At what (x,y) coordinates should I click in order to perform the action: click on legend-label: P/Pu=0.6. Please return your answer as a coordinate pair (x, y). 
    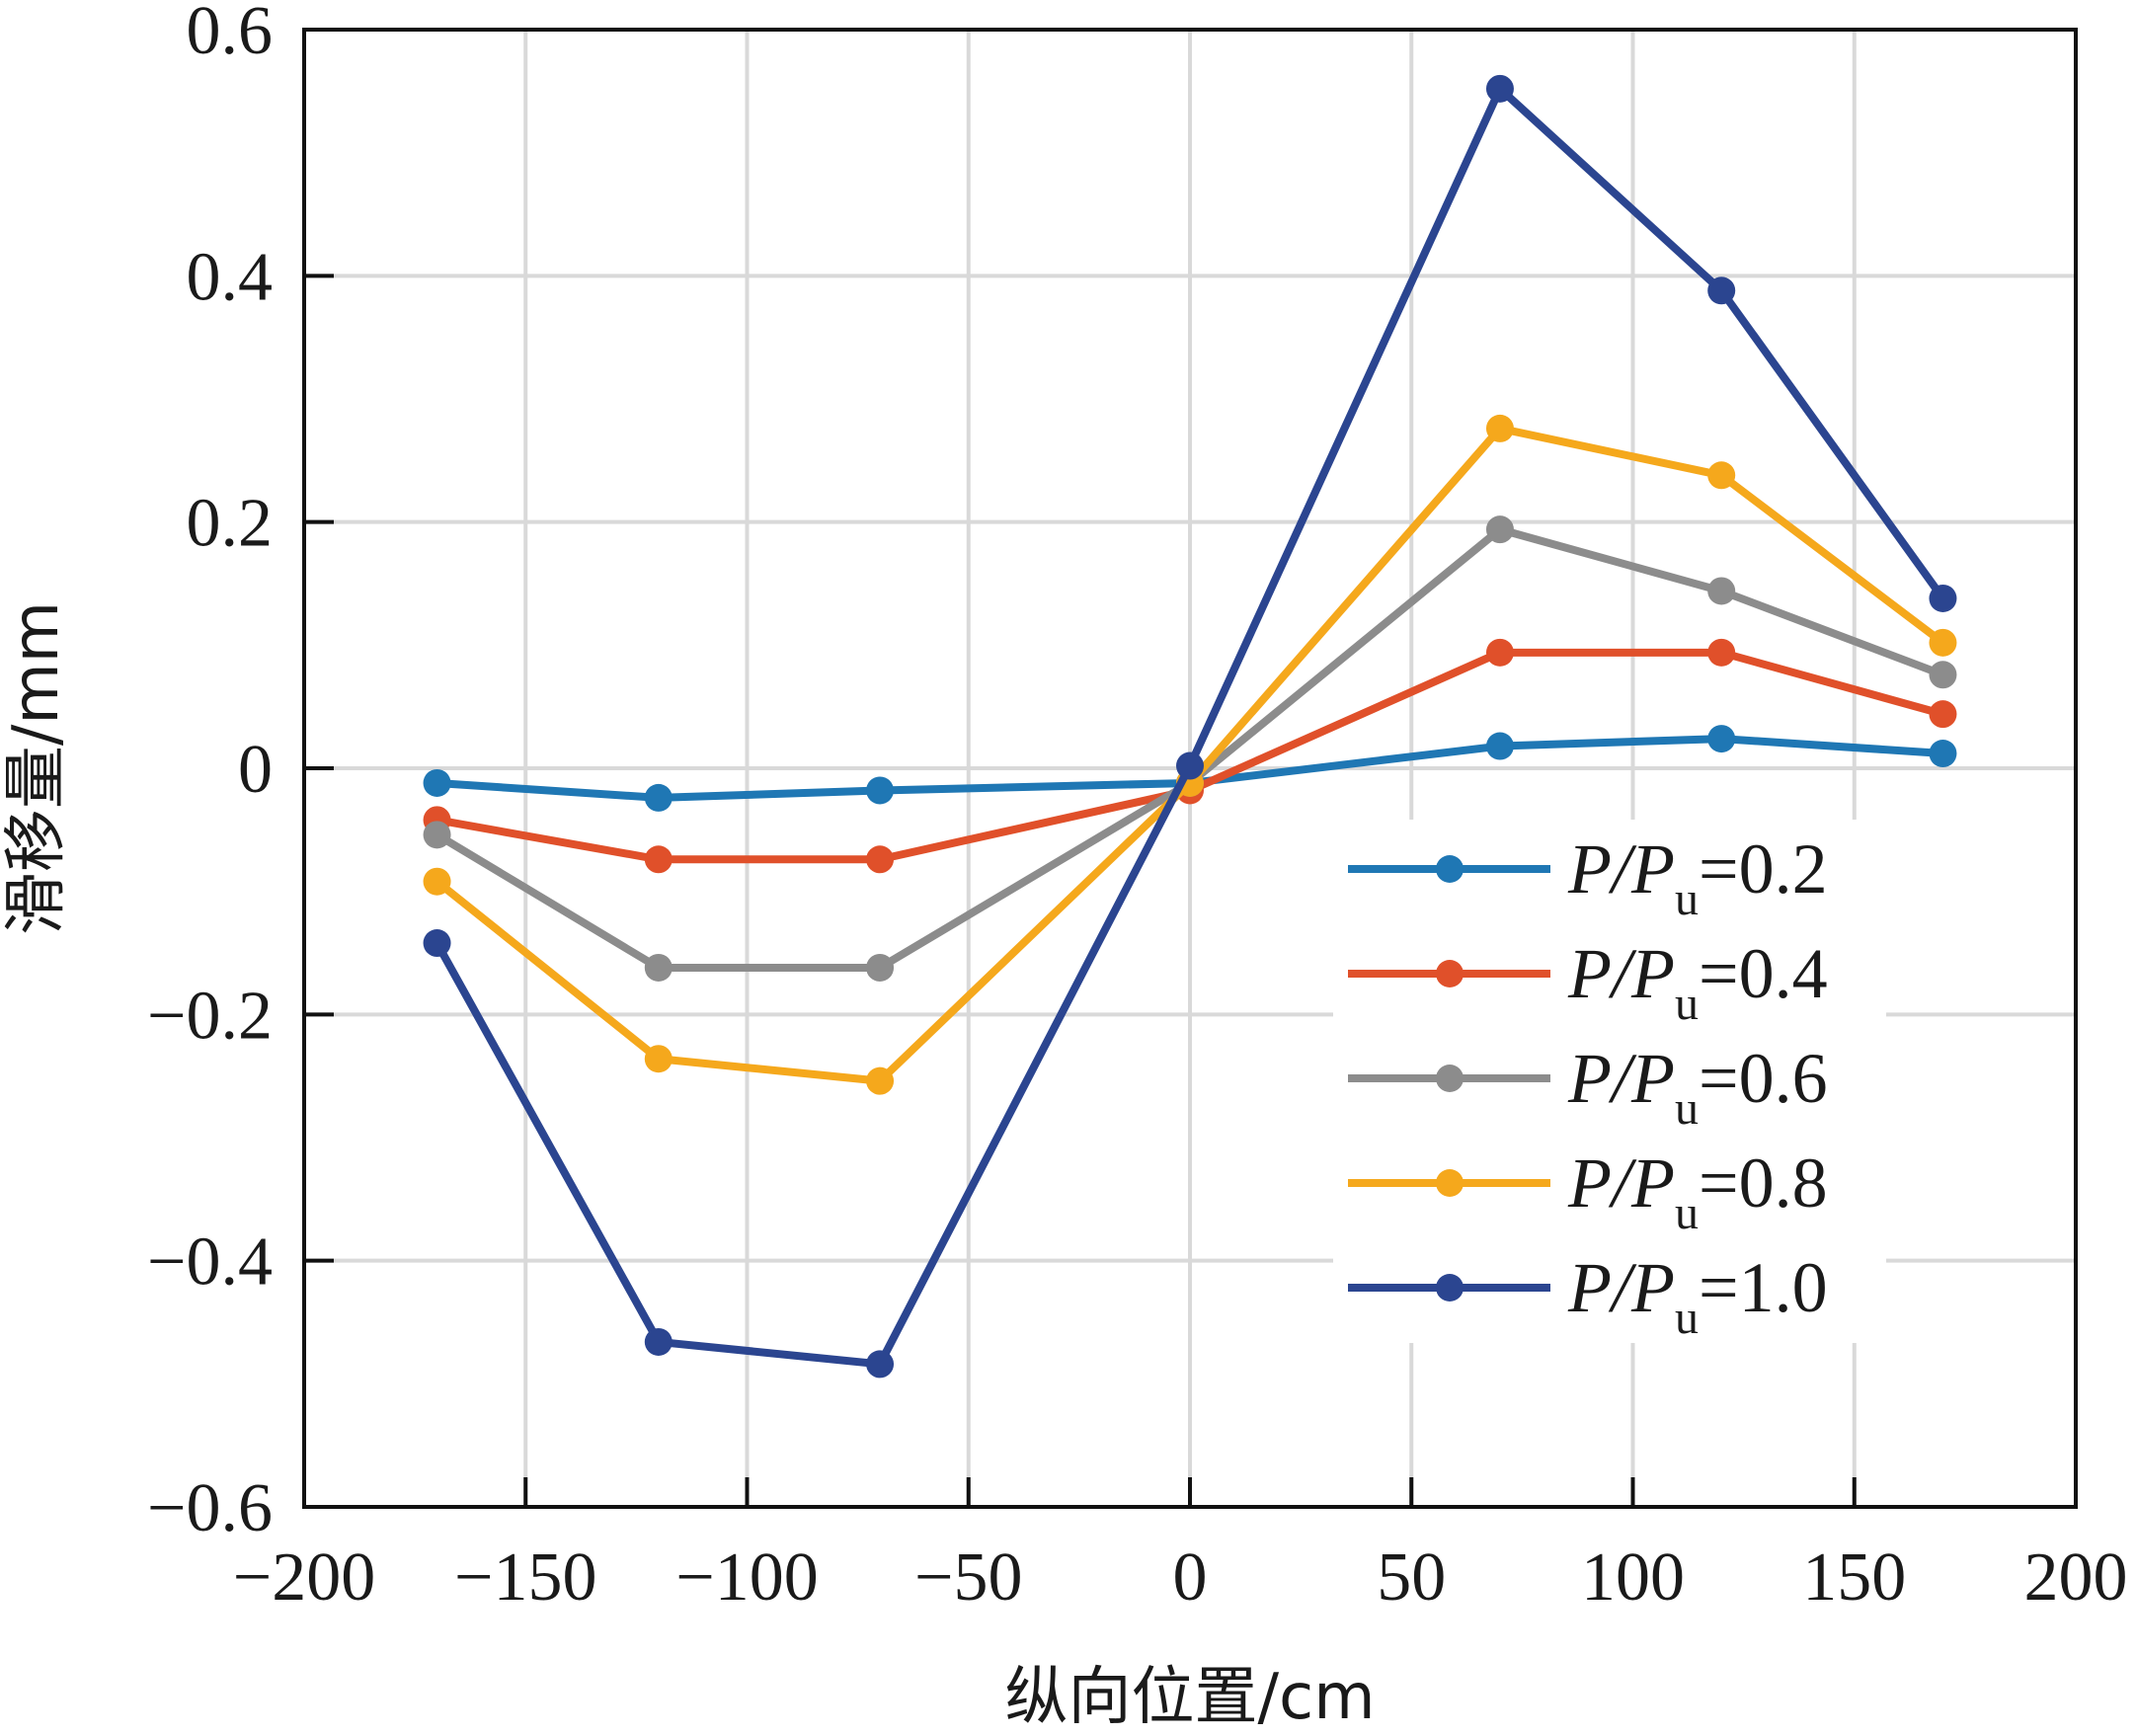
    Looking at the image, I should click on (1697, 1087).